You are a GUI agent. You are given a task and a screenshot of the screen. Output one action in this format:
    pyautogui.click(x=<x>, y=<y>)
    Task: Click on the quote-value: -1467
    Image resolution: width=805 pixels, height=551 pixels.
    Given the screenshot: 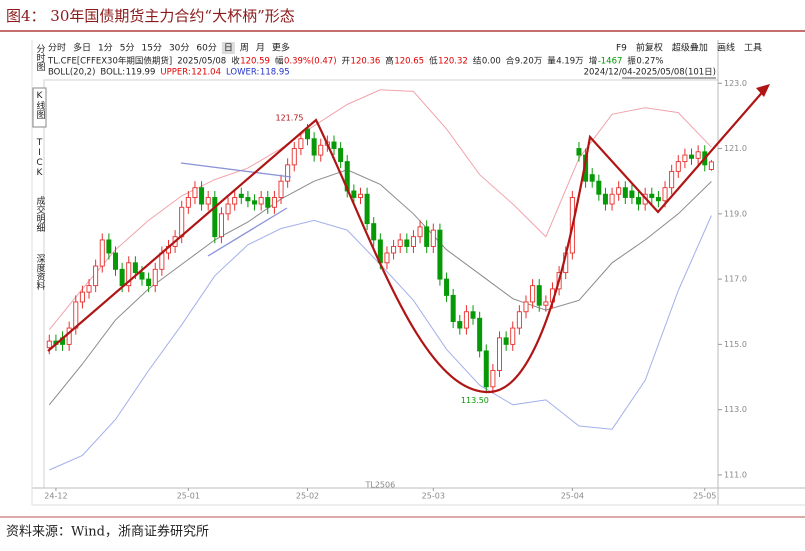 What is the action you would take?
    pyautogui.click(x=610, y=62)
    